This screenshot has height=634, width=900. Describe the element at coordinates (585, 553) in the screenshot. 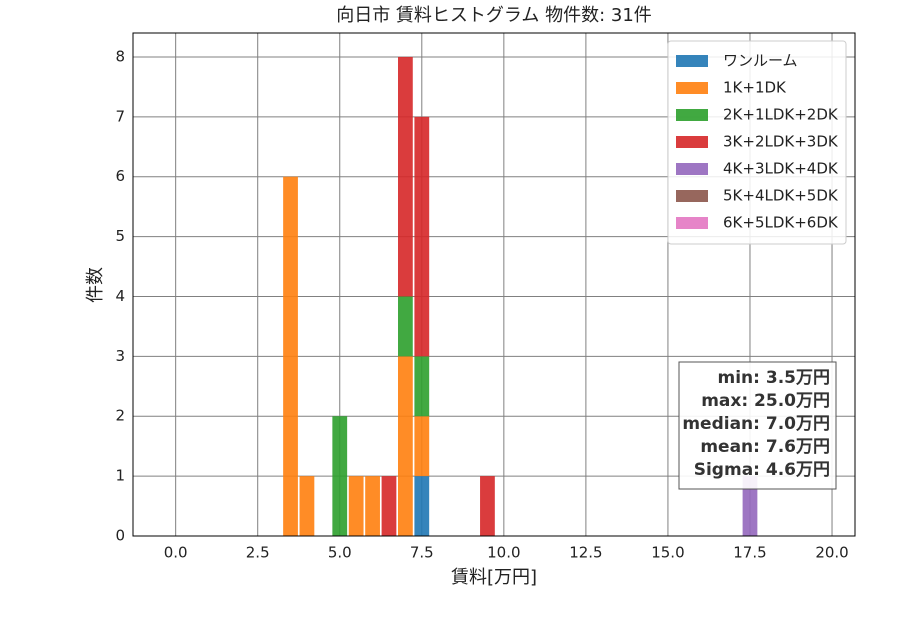

I see `x-tick-label: 12.5` at that location.